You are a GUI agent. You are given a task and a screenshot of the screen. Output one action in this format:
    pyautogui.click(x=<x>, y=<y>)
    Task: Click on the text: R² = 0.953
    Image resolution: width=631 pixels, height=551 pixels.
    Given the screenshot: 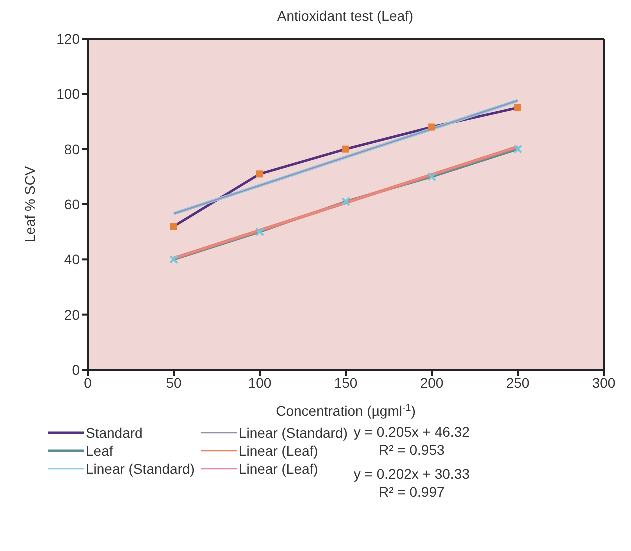 What is the action you would take?
    pyautogui.click(x=412, y=451)
    